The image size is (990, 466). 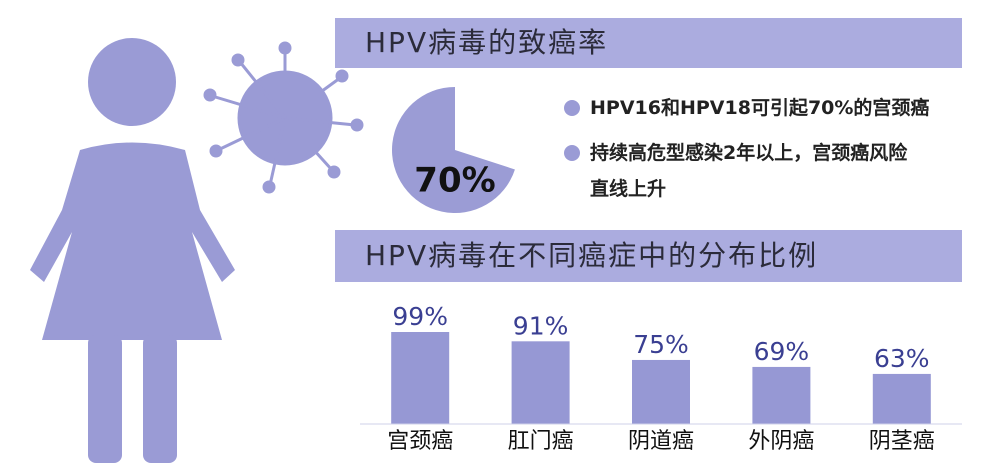 I want to click on value-label: 75%, so click(x=661, y=344).